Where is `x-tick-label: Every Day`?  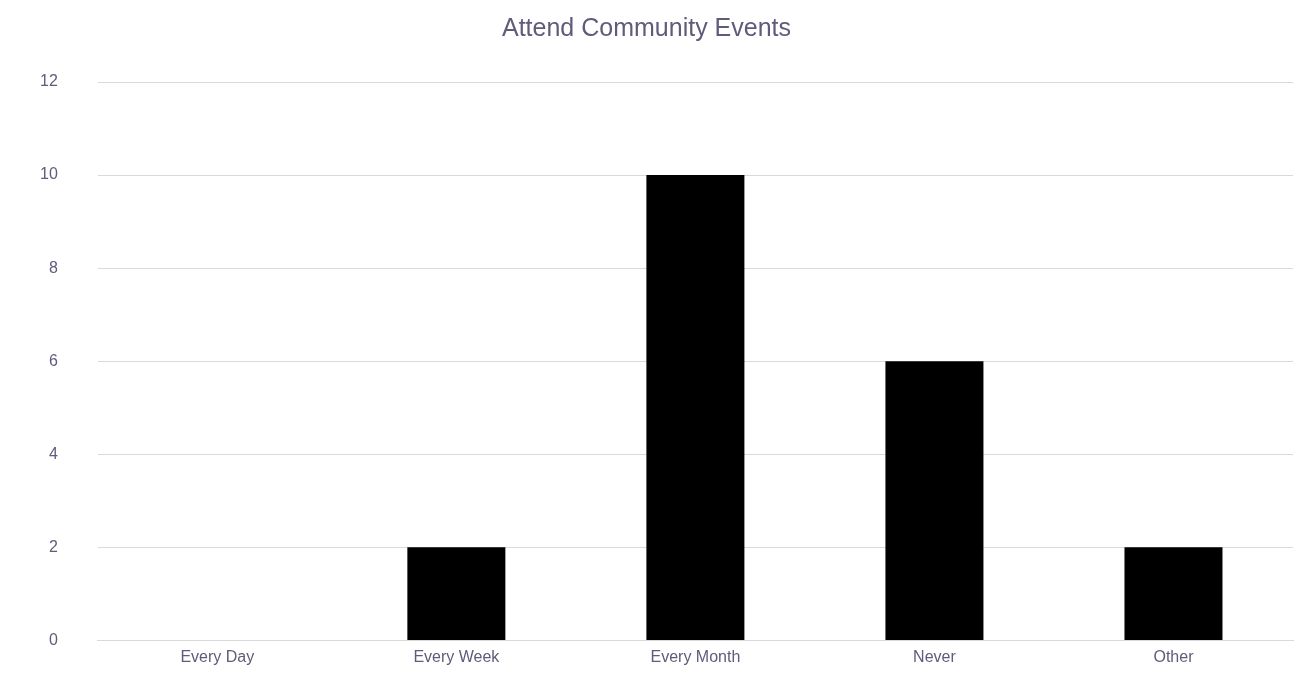
x-tick-label: Every Day is located at coordinates (217, 657).